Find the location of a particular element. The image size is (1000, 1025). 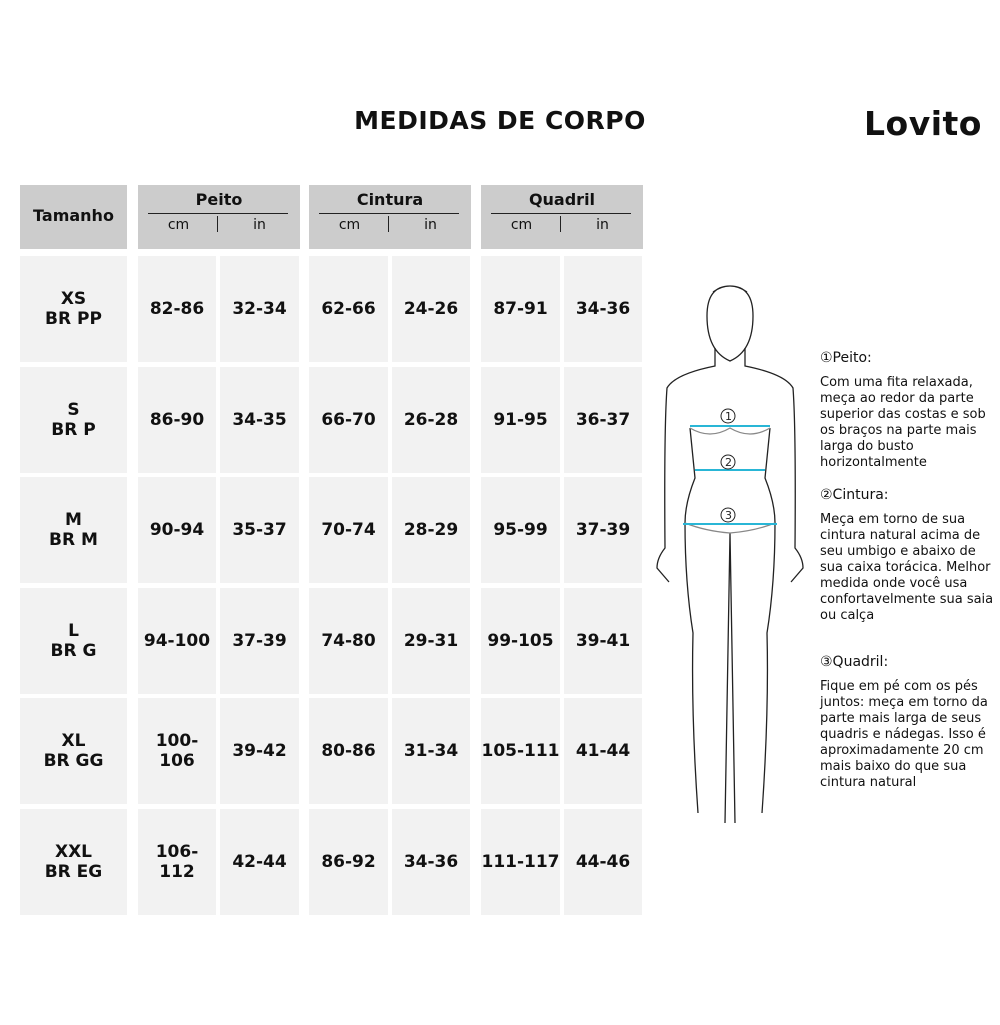

value-cell: 44-46 is located at coordinates (603, 862).